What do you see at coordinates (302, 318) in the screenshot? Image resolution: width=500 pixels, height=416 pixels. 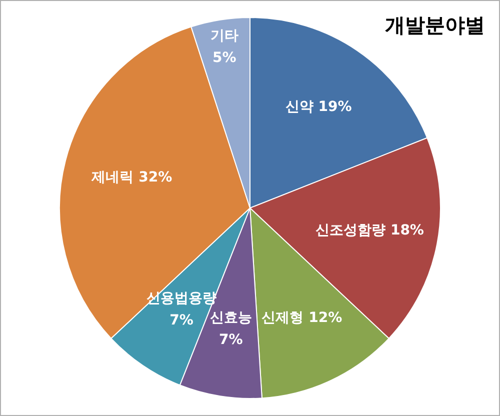 I see `slice-label: 신제형 12%` at bounding box center [302, 318].